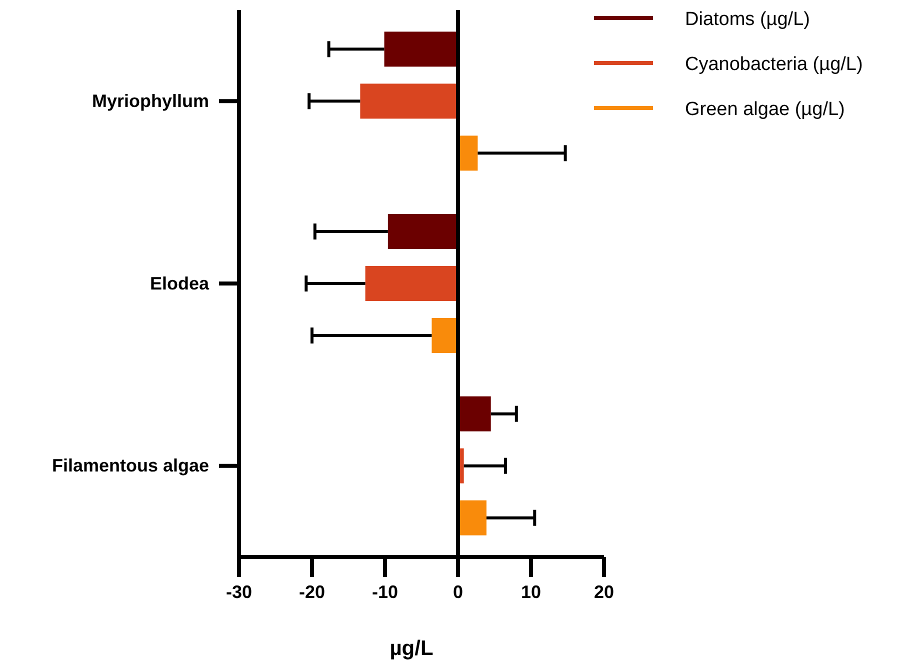 The width and height of the screenshot is (904, 662). I want to click on x-tick-label: 0, so click(458, 592).